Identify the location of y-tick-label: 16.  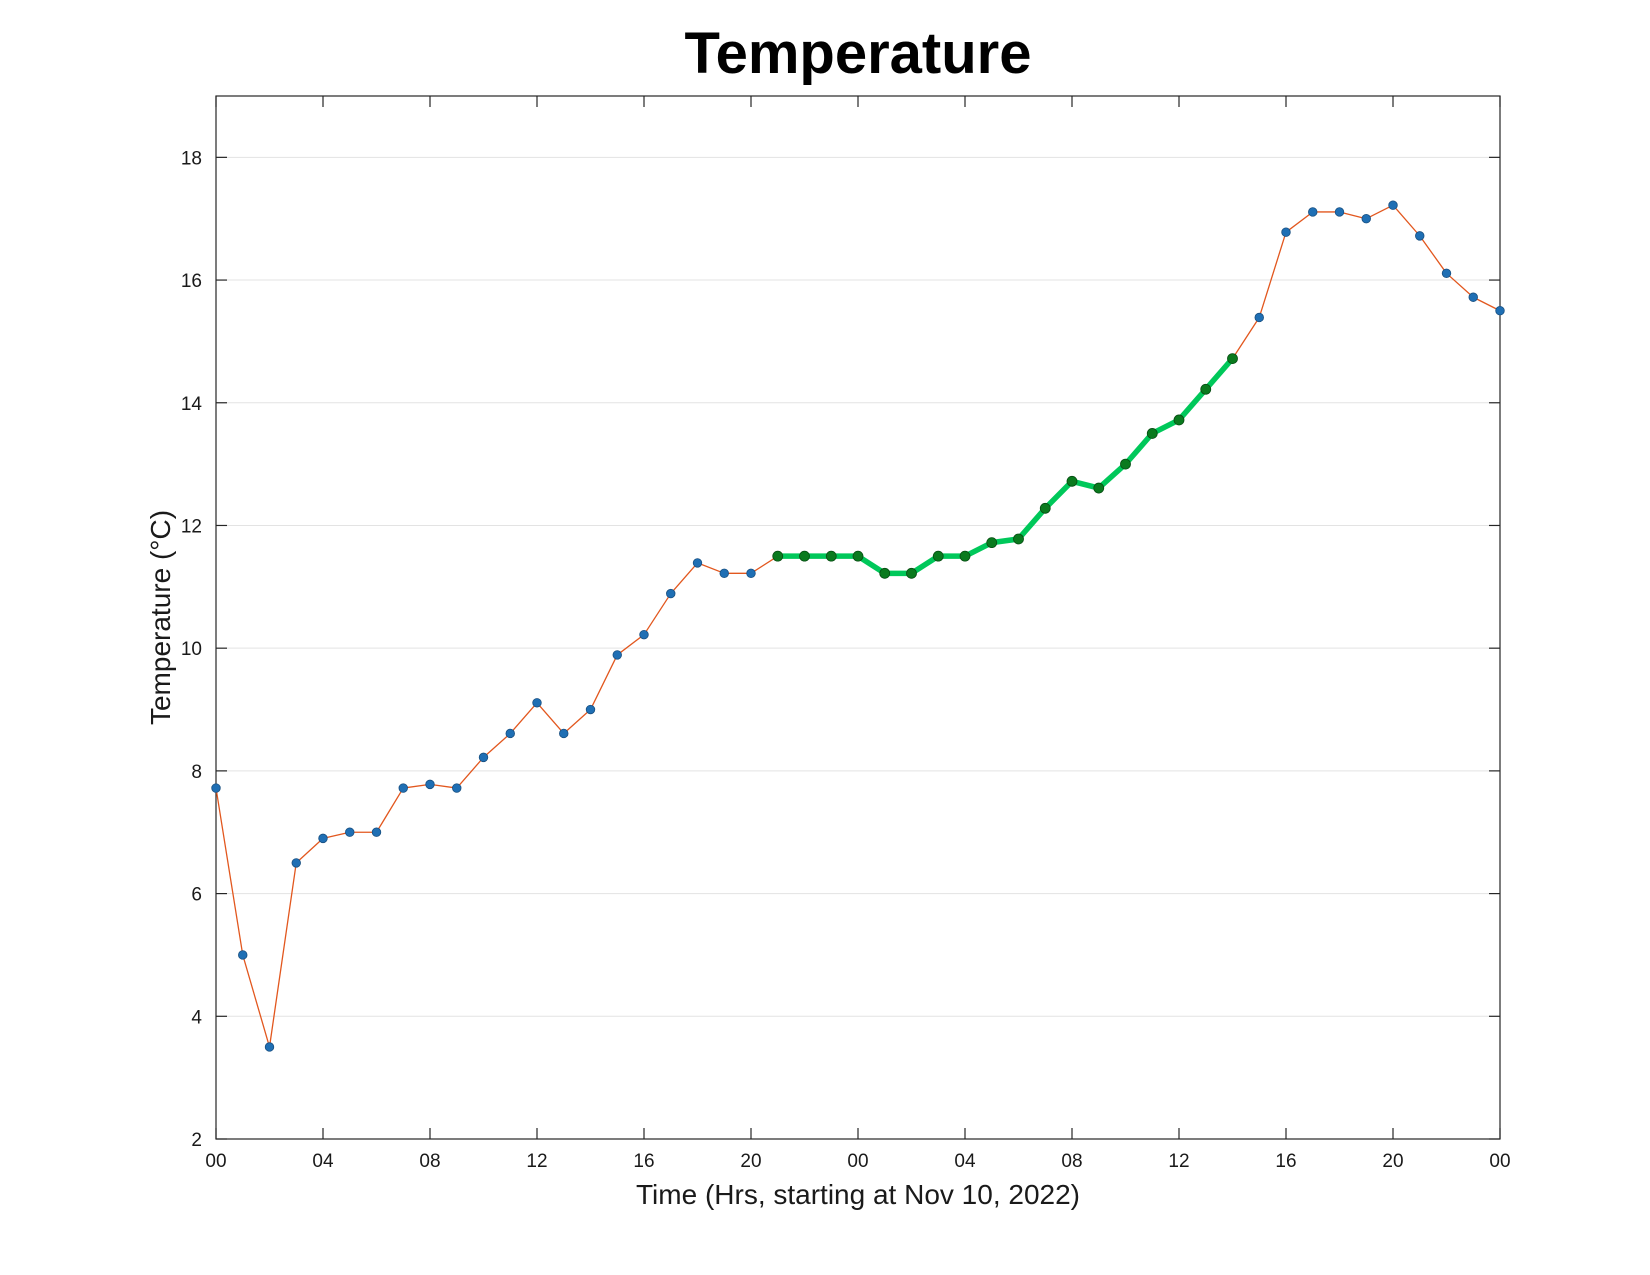
(191, 281).